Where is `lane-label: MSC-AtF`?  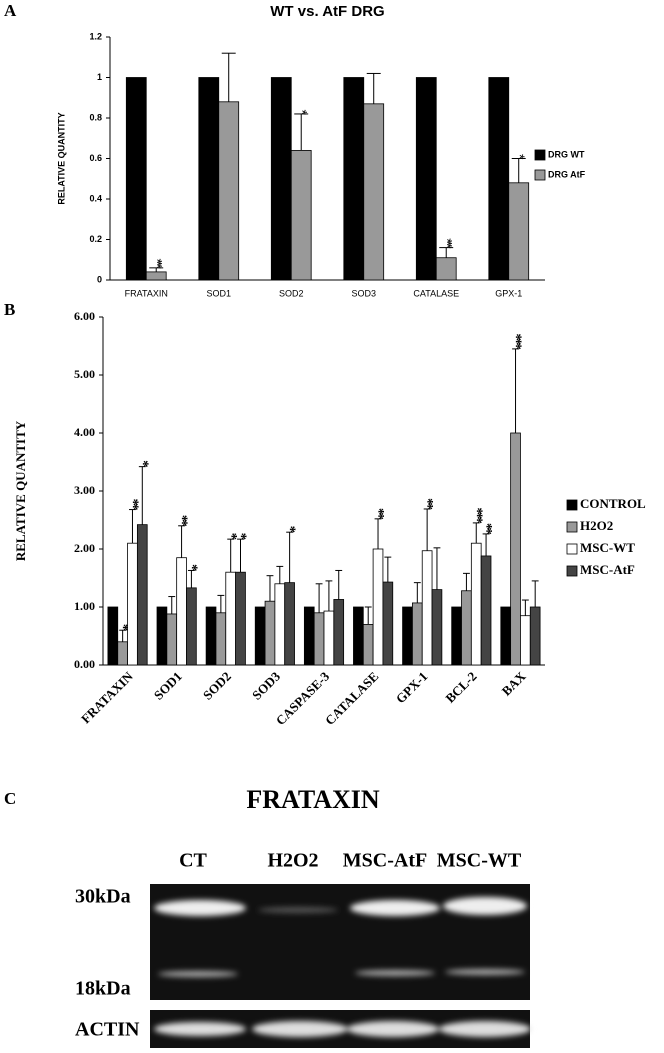
lane-label: MSC-AtF is located at coordinates (385, 861).